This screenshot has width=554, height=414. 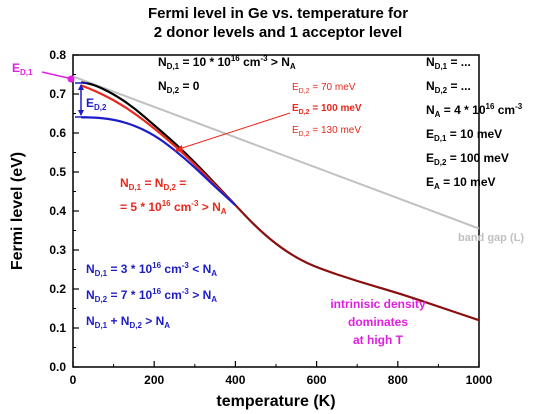 I want to click on right-ed2: ED,2 = 100 meV, so click(x=467, y=159).